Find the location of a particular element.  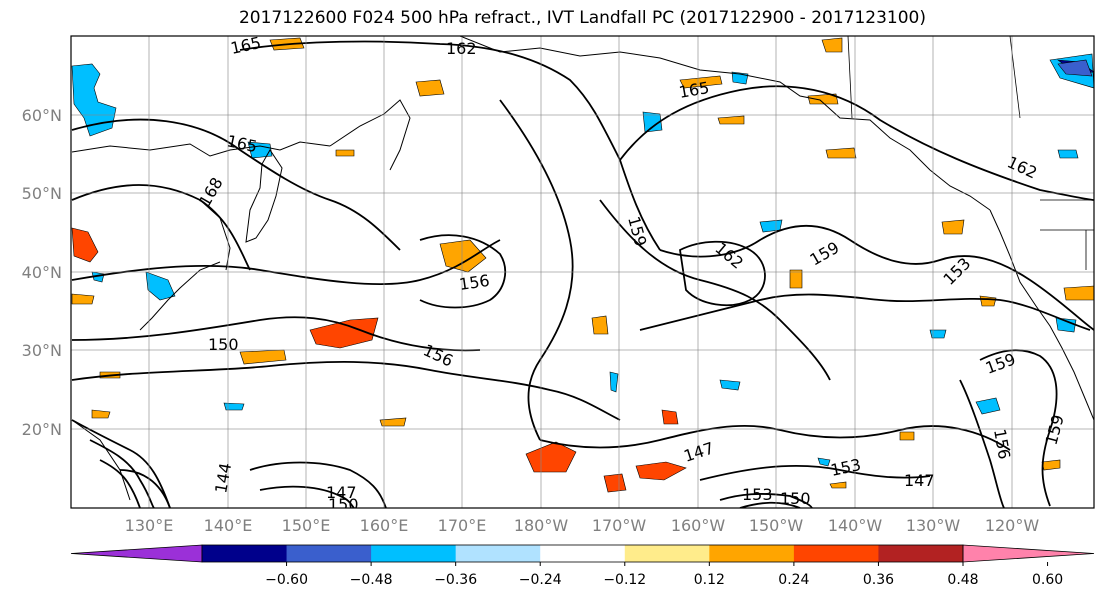

colorbar-extension-high is located at coordinates (1028, 553).